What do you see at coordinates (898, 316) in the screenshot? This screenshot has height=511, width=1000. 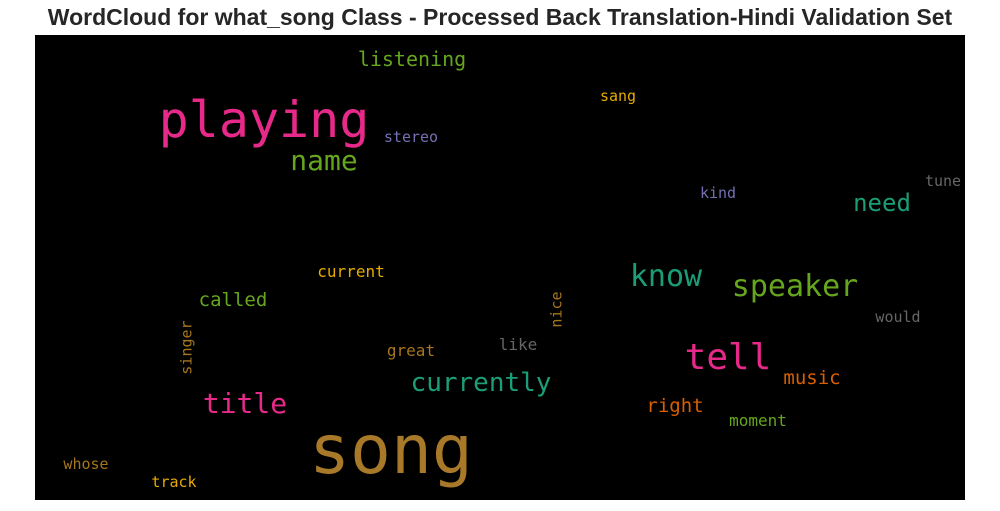 I see `word-would: would` at bounding box center [898, 316].